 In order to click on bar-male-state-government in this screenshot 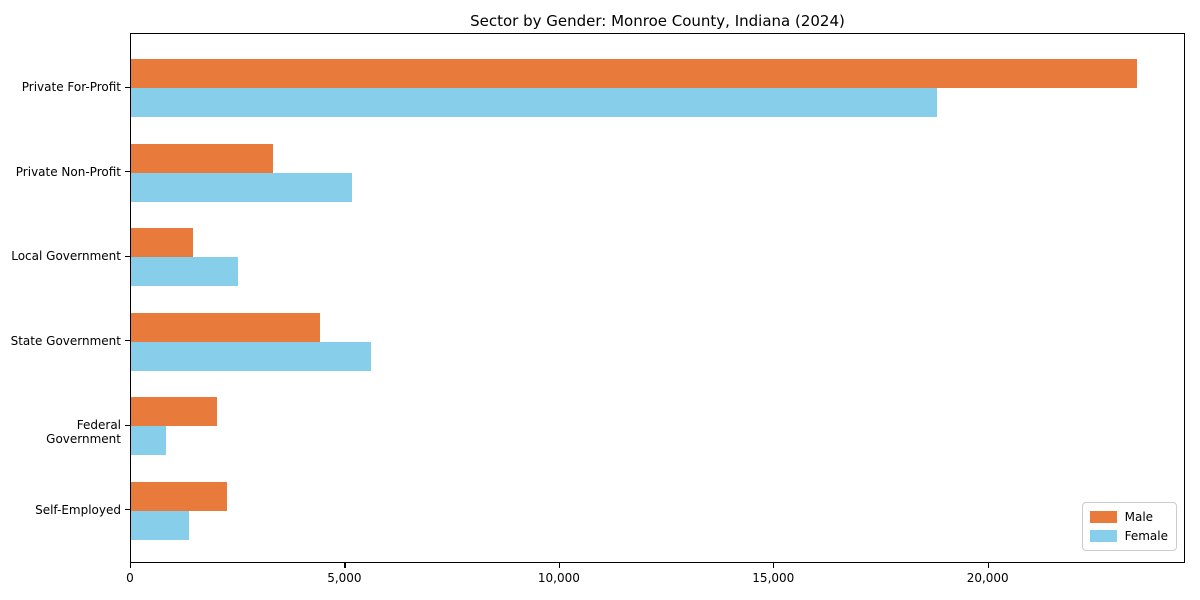, I will do `click(225, 327)`.